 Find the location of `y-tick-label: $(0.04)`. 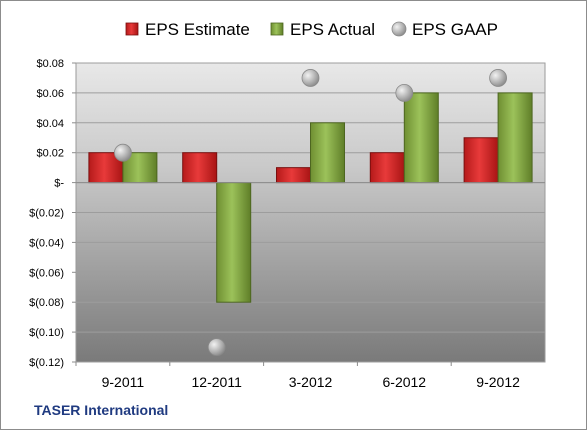

y-tick-label: $(0.04) is located at coordinates (46, 243).